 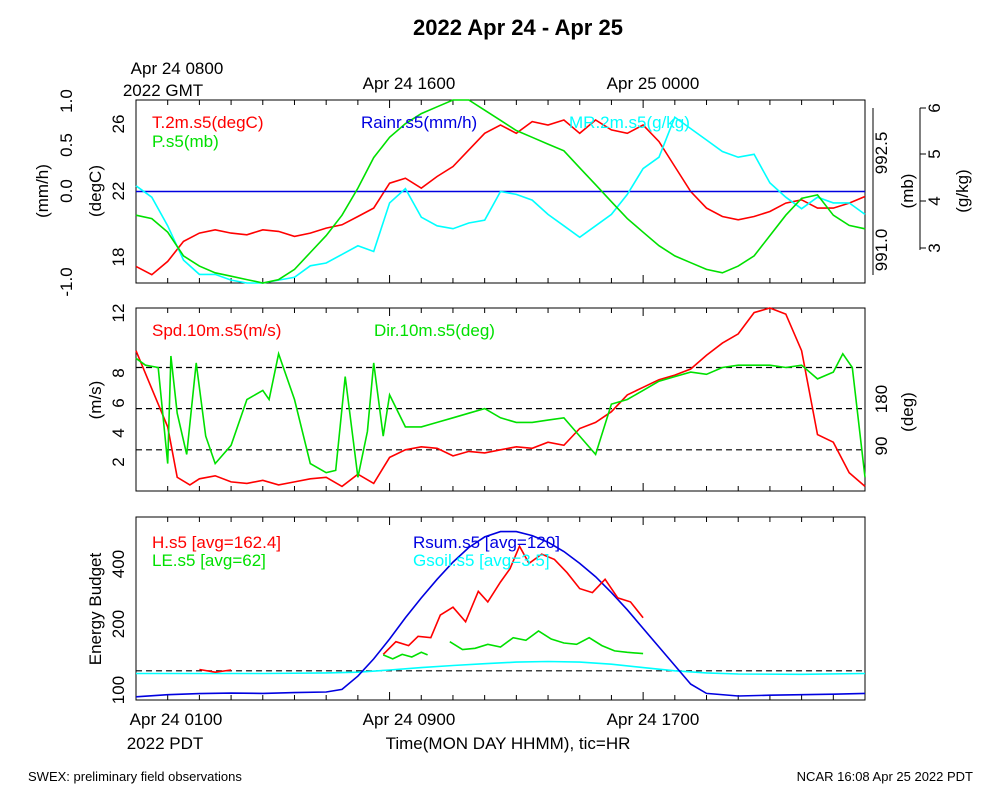 What do you see at coordinates (118, 313) in the screenshot?
I see `wind-axis-tick-12: 12` at bounding box center [118, 313].